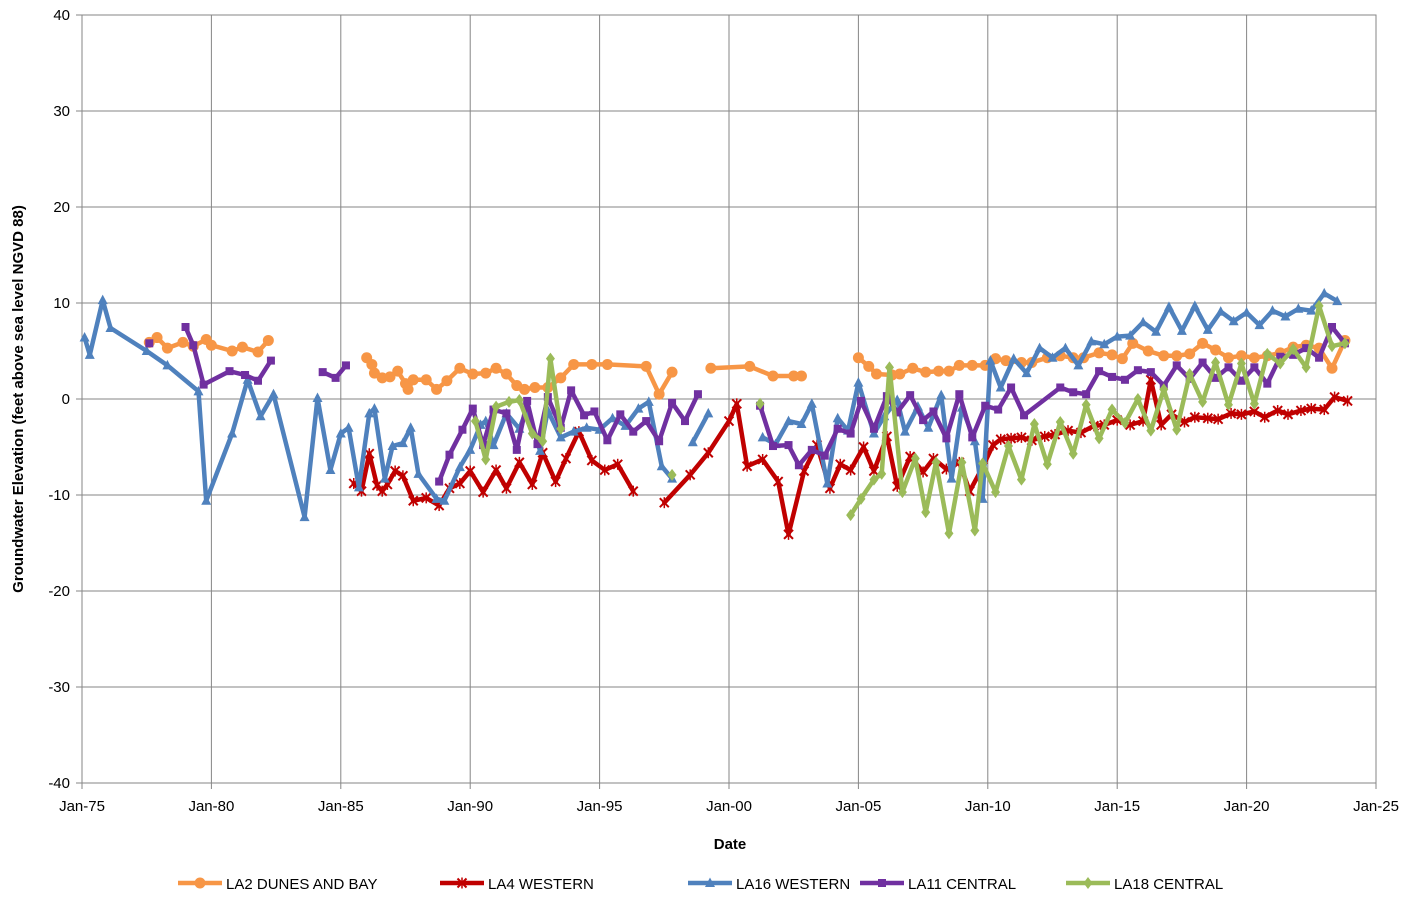 The height and width of the screenshot is (897, 1423). What do you see at coordinates (730, 844) in the screenshot?
I see `x-axis-title: Date` at bounding box center [730, 844].